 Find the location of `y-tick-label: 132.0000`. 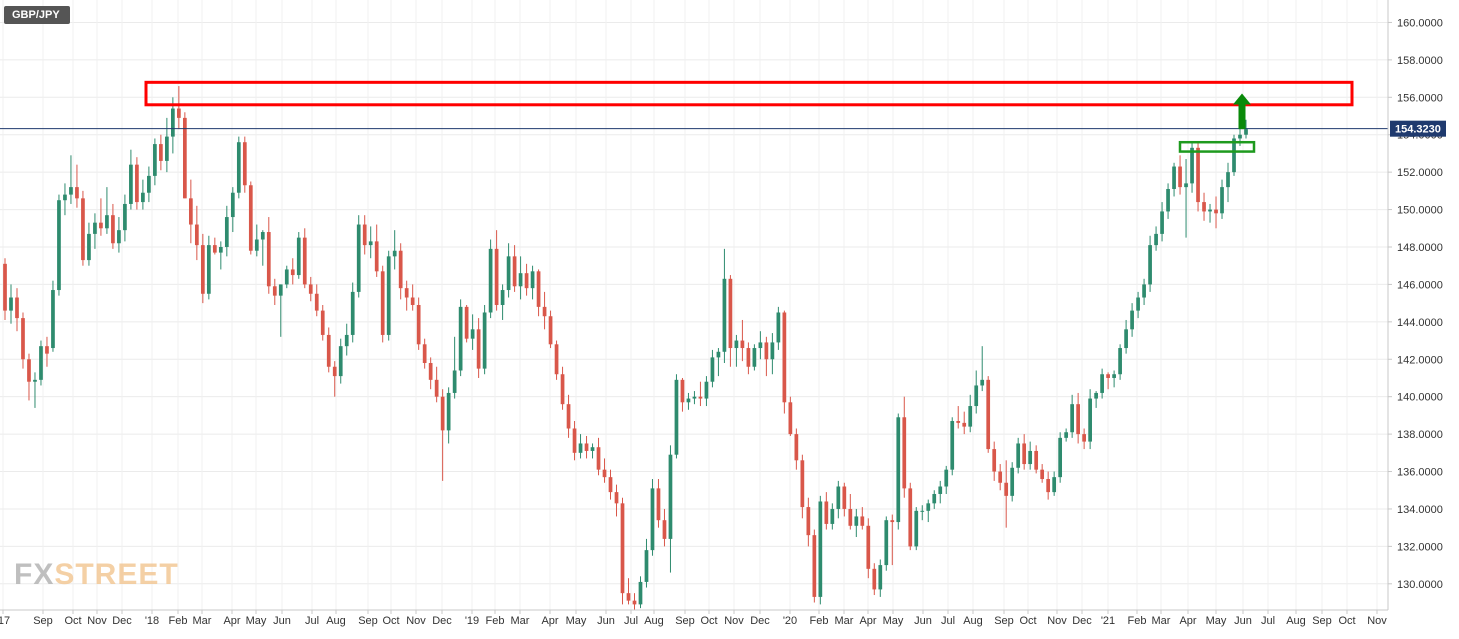

y-tick-label: 132.0000 is located at coordinates (1420, 547).